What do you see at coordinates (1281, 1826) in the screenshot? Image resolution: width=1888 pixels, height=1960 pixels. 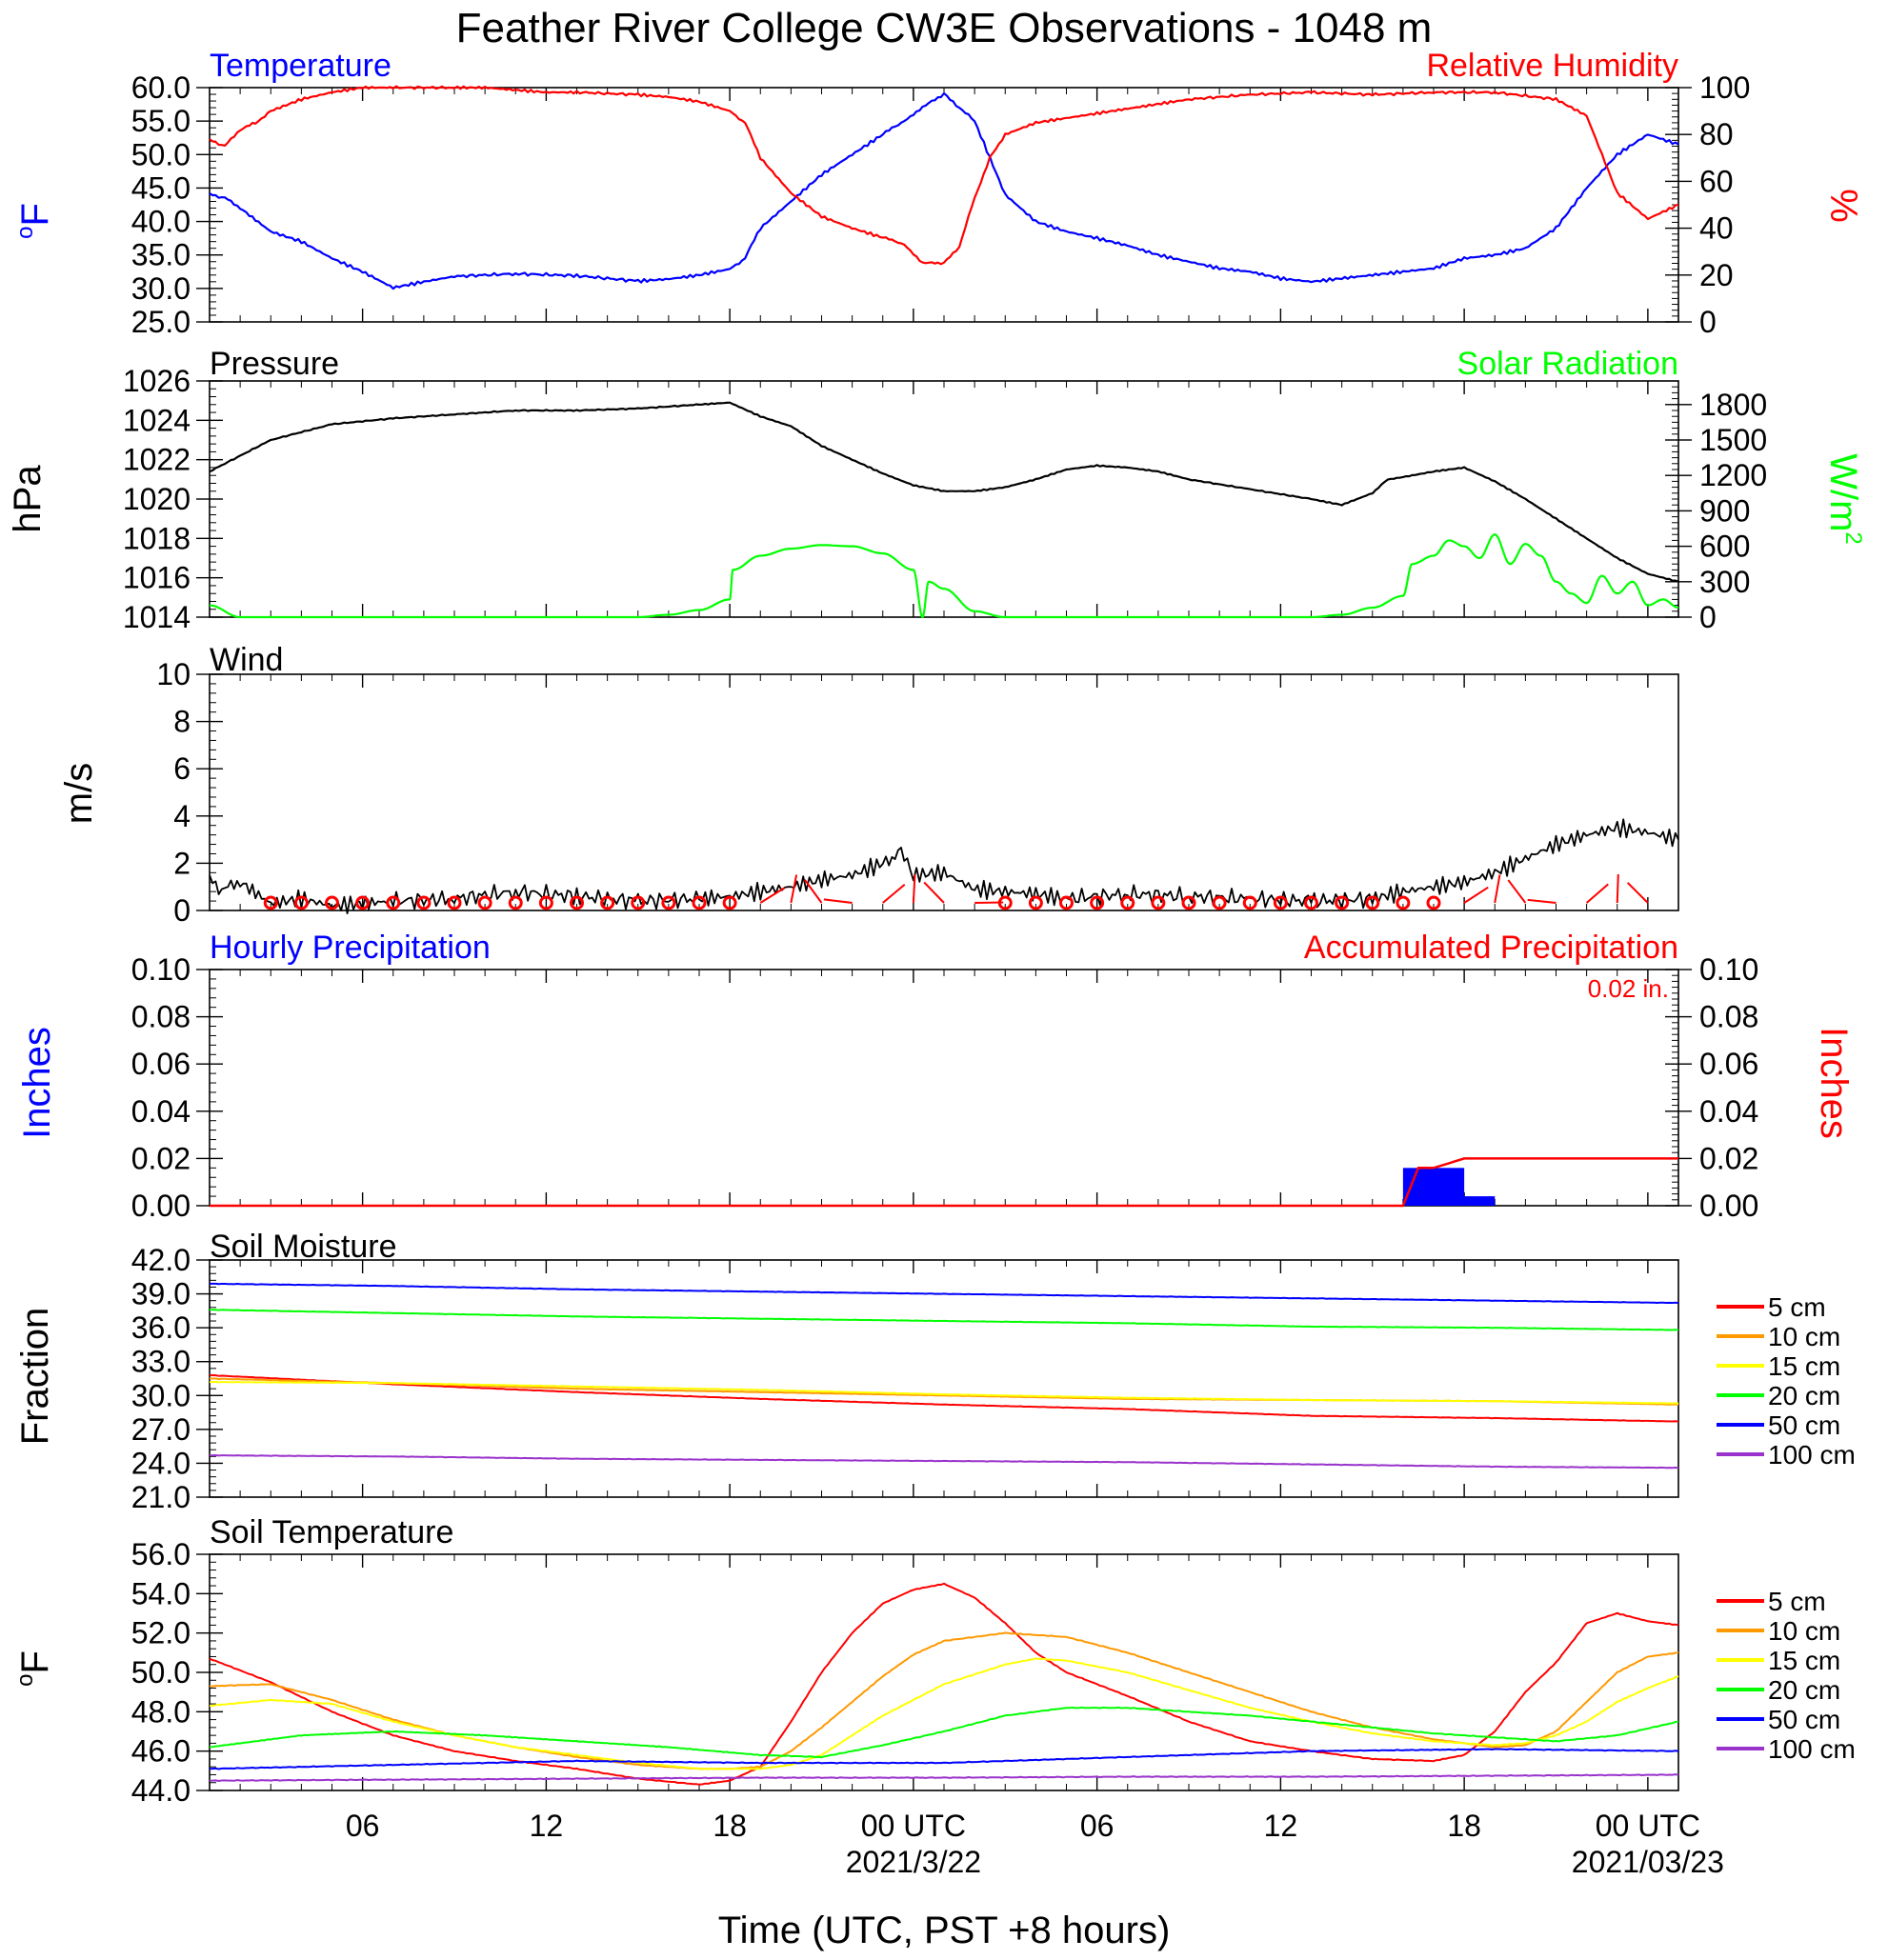 I see `x-tick-label: 12` at bounding box center [1281, 1826].